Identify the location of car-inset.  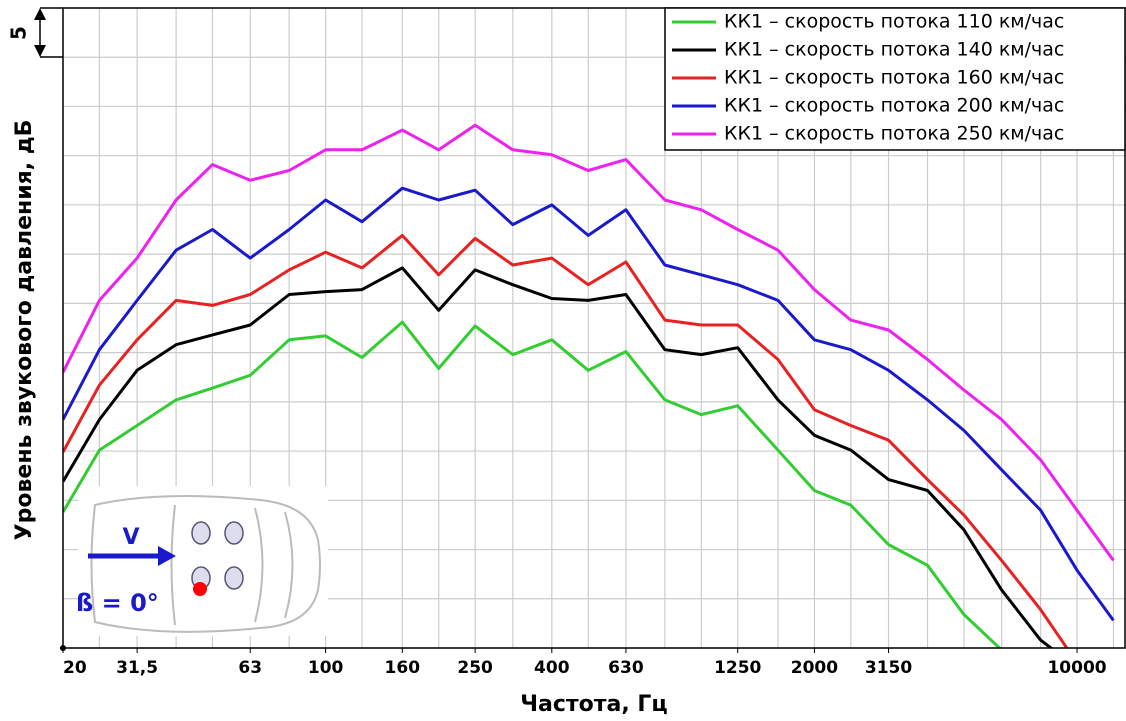
(203, 561).